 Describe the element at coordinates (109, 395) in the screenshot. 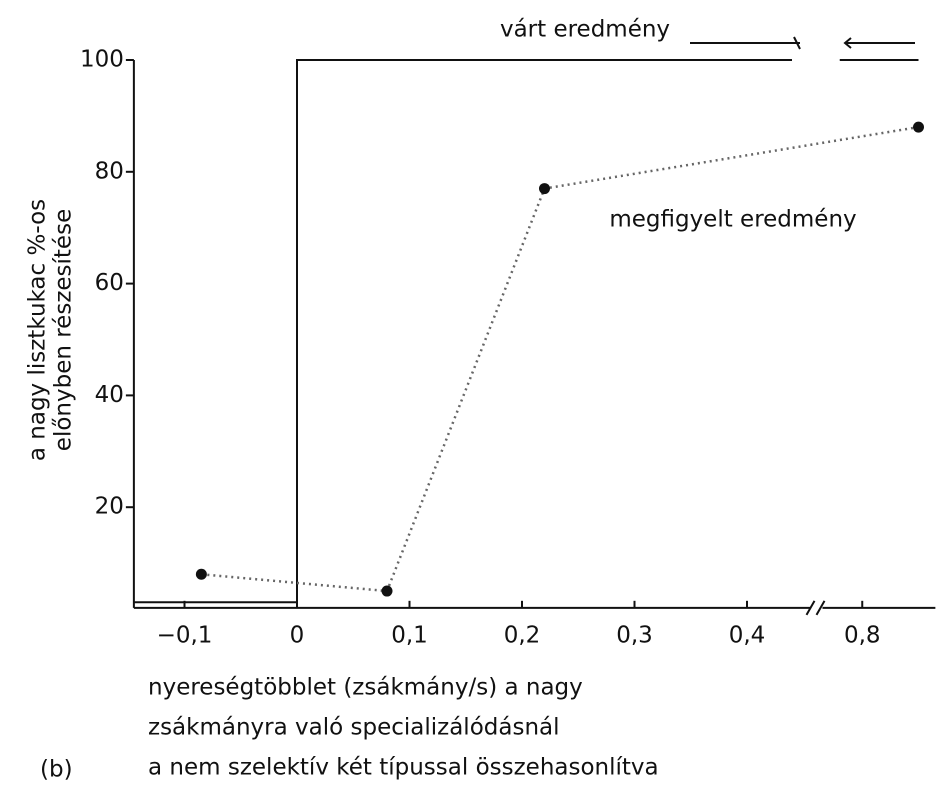

I see `y-tick-label: 40` at that location.